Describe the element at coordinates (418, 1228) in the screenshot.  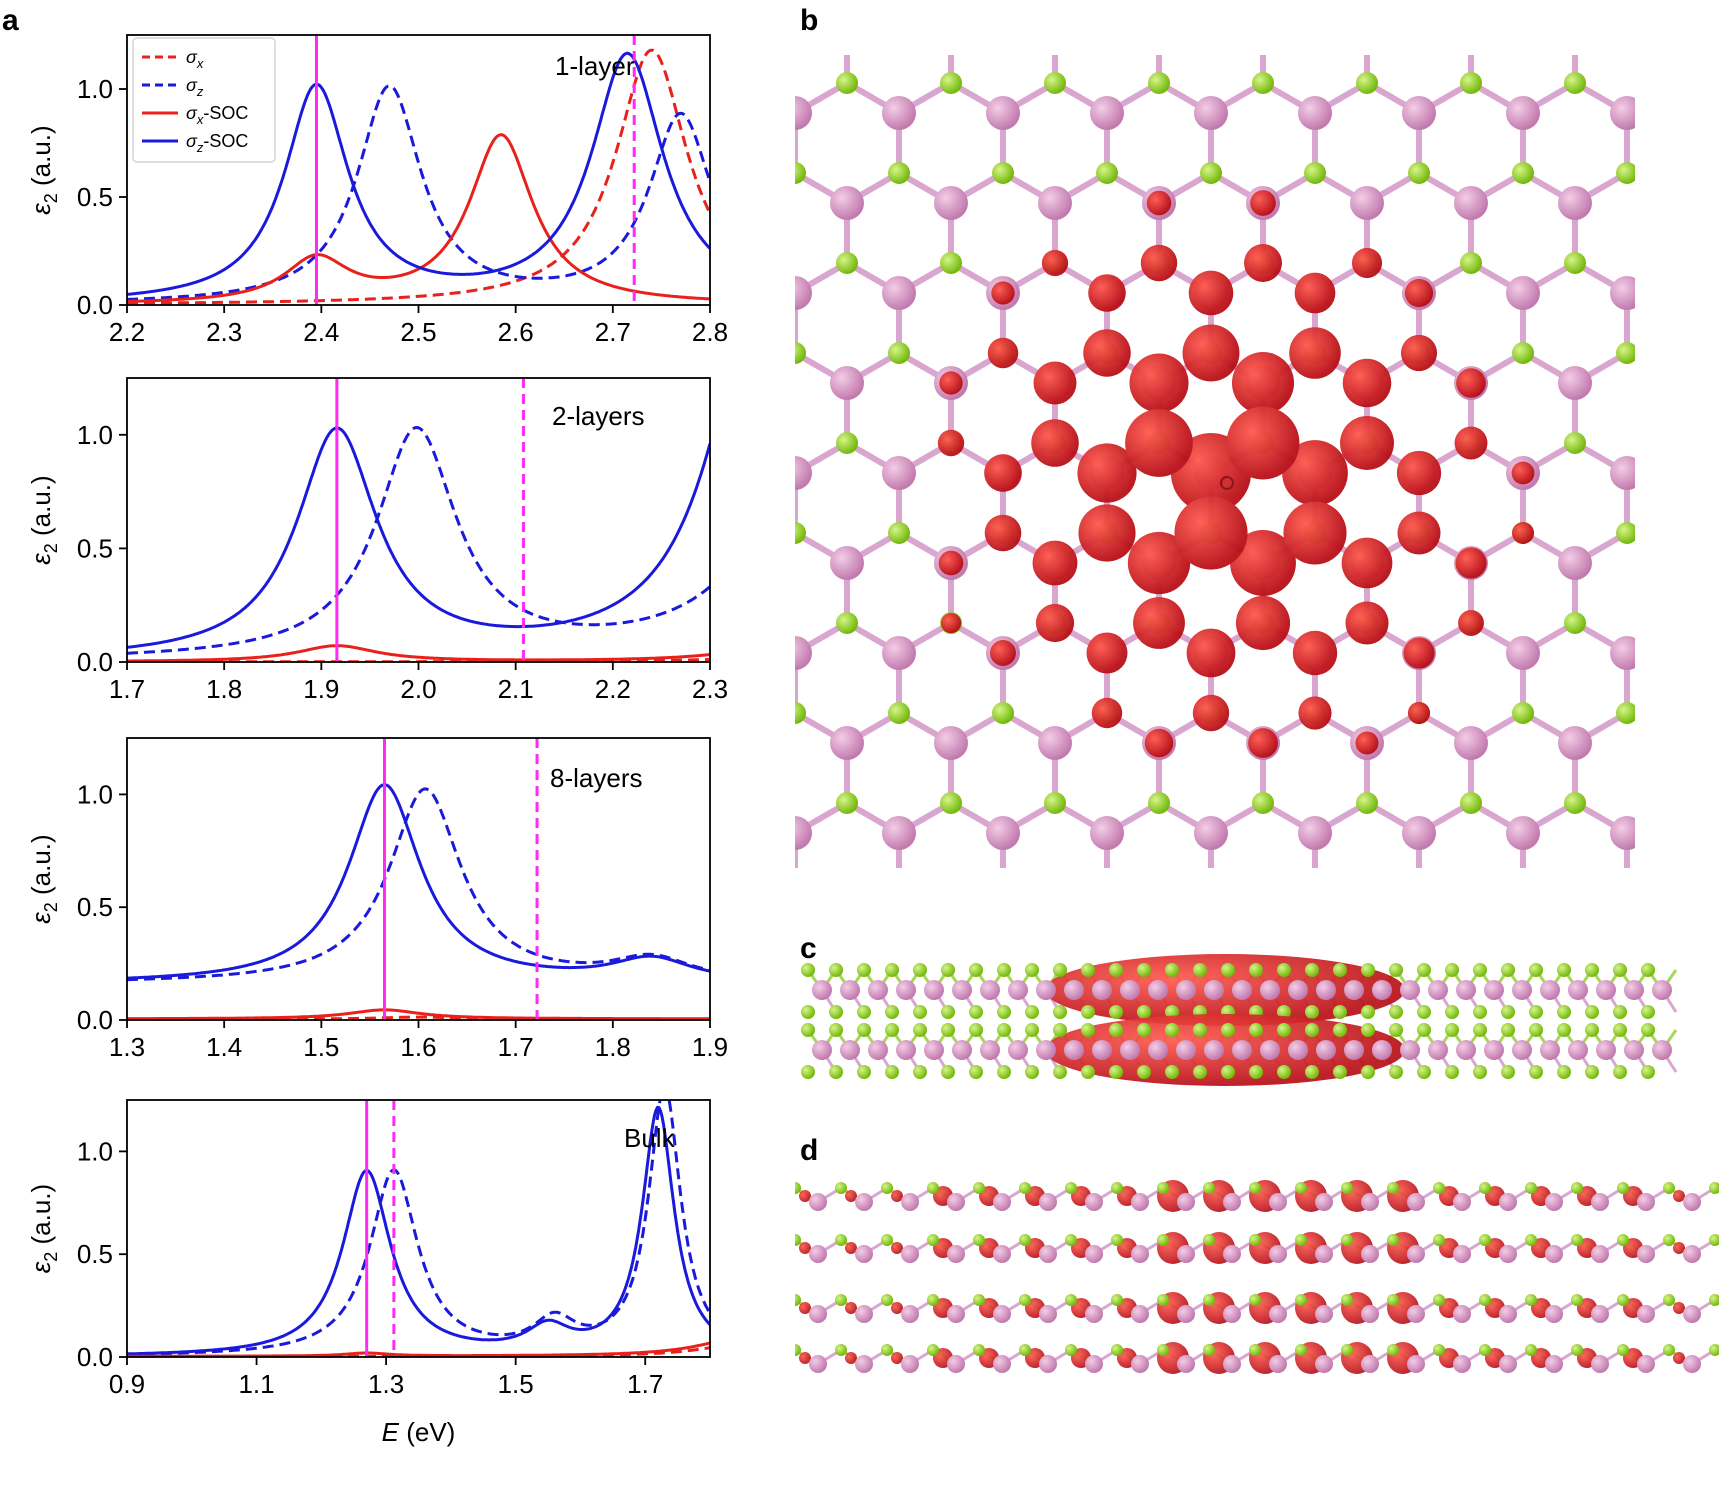
I see `plot-frame` at that location.